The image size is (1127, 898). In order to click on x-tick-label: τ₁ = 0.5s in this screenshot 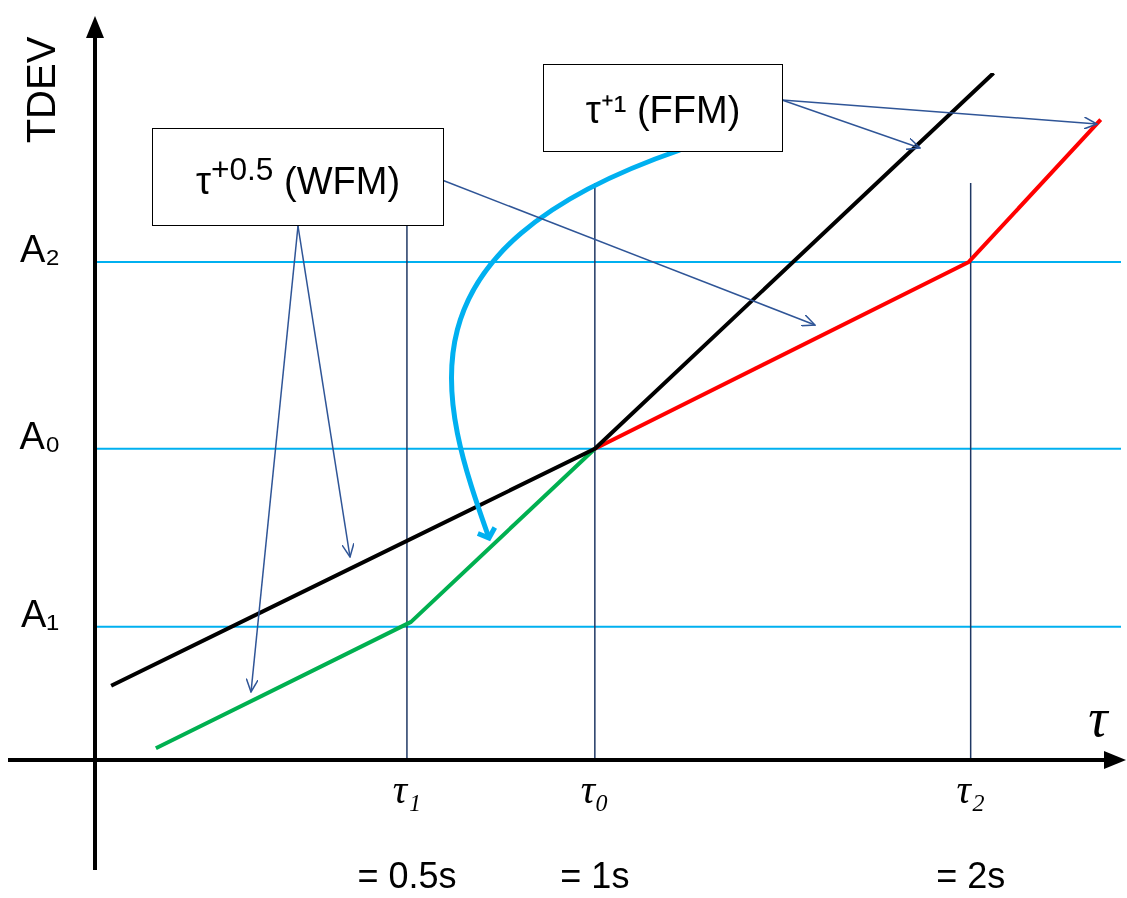, I will do `click(407, 831)`.